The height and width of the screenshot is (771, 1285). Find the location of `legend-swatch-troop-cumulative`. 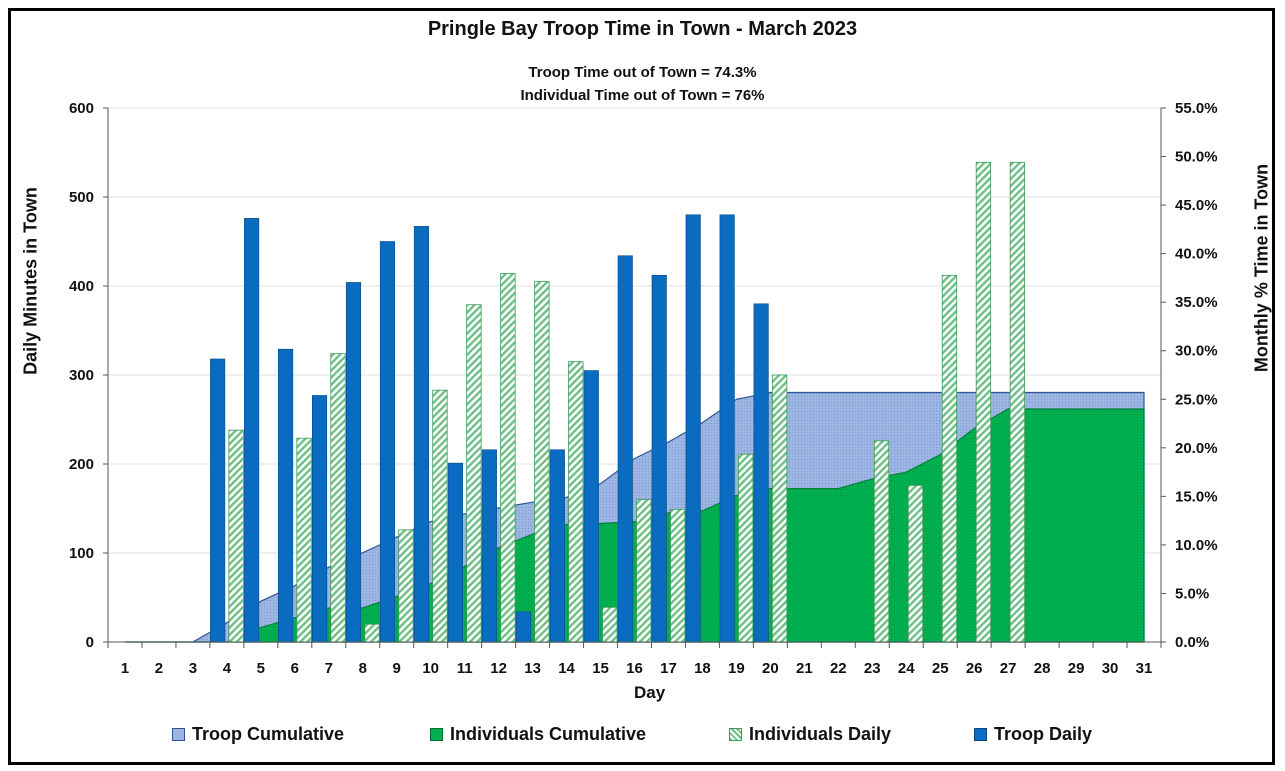

legend-swatch-troop-cumulative is located at coordinates (178, 734).